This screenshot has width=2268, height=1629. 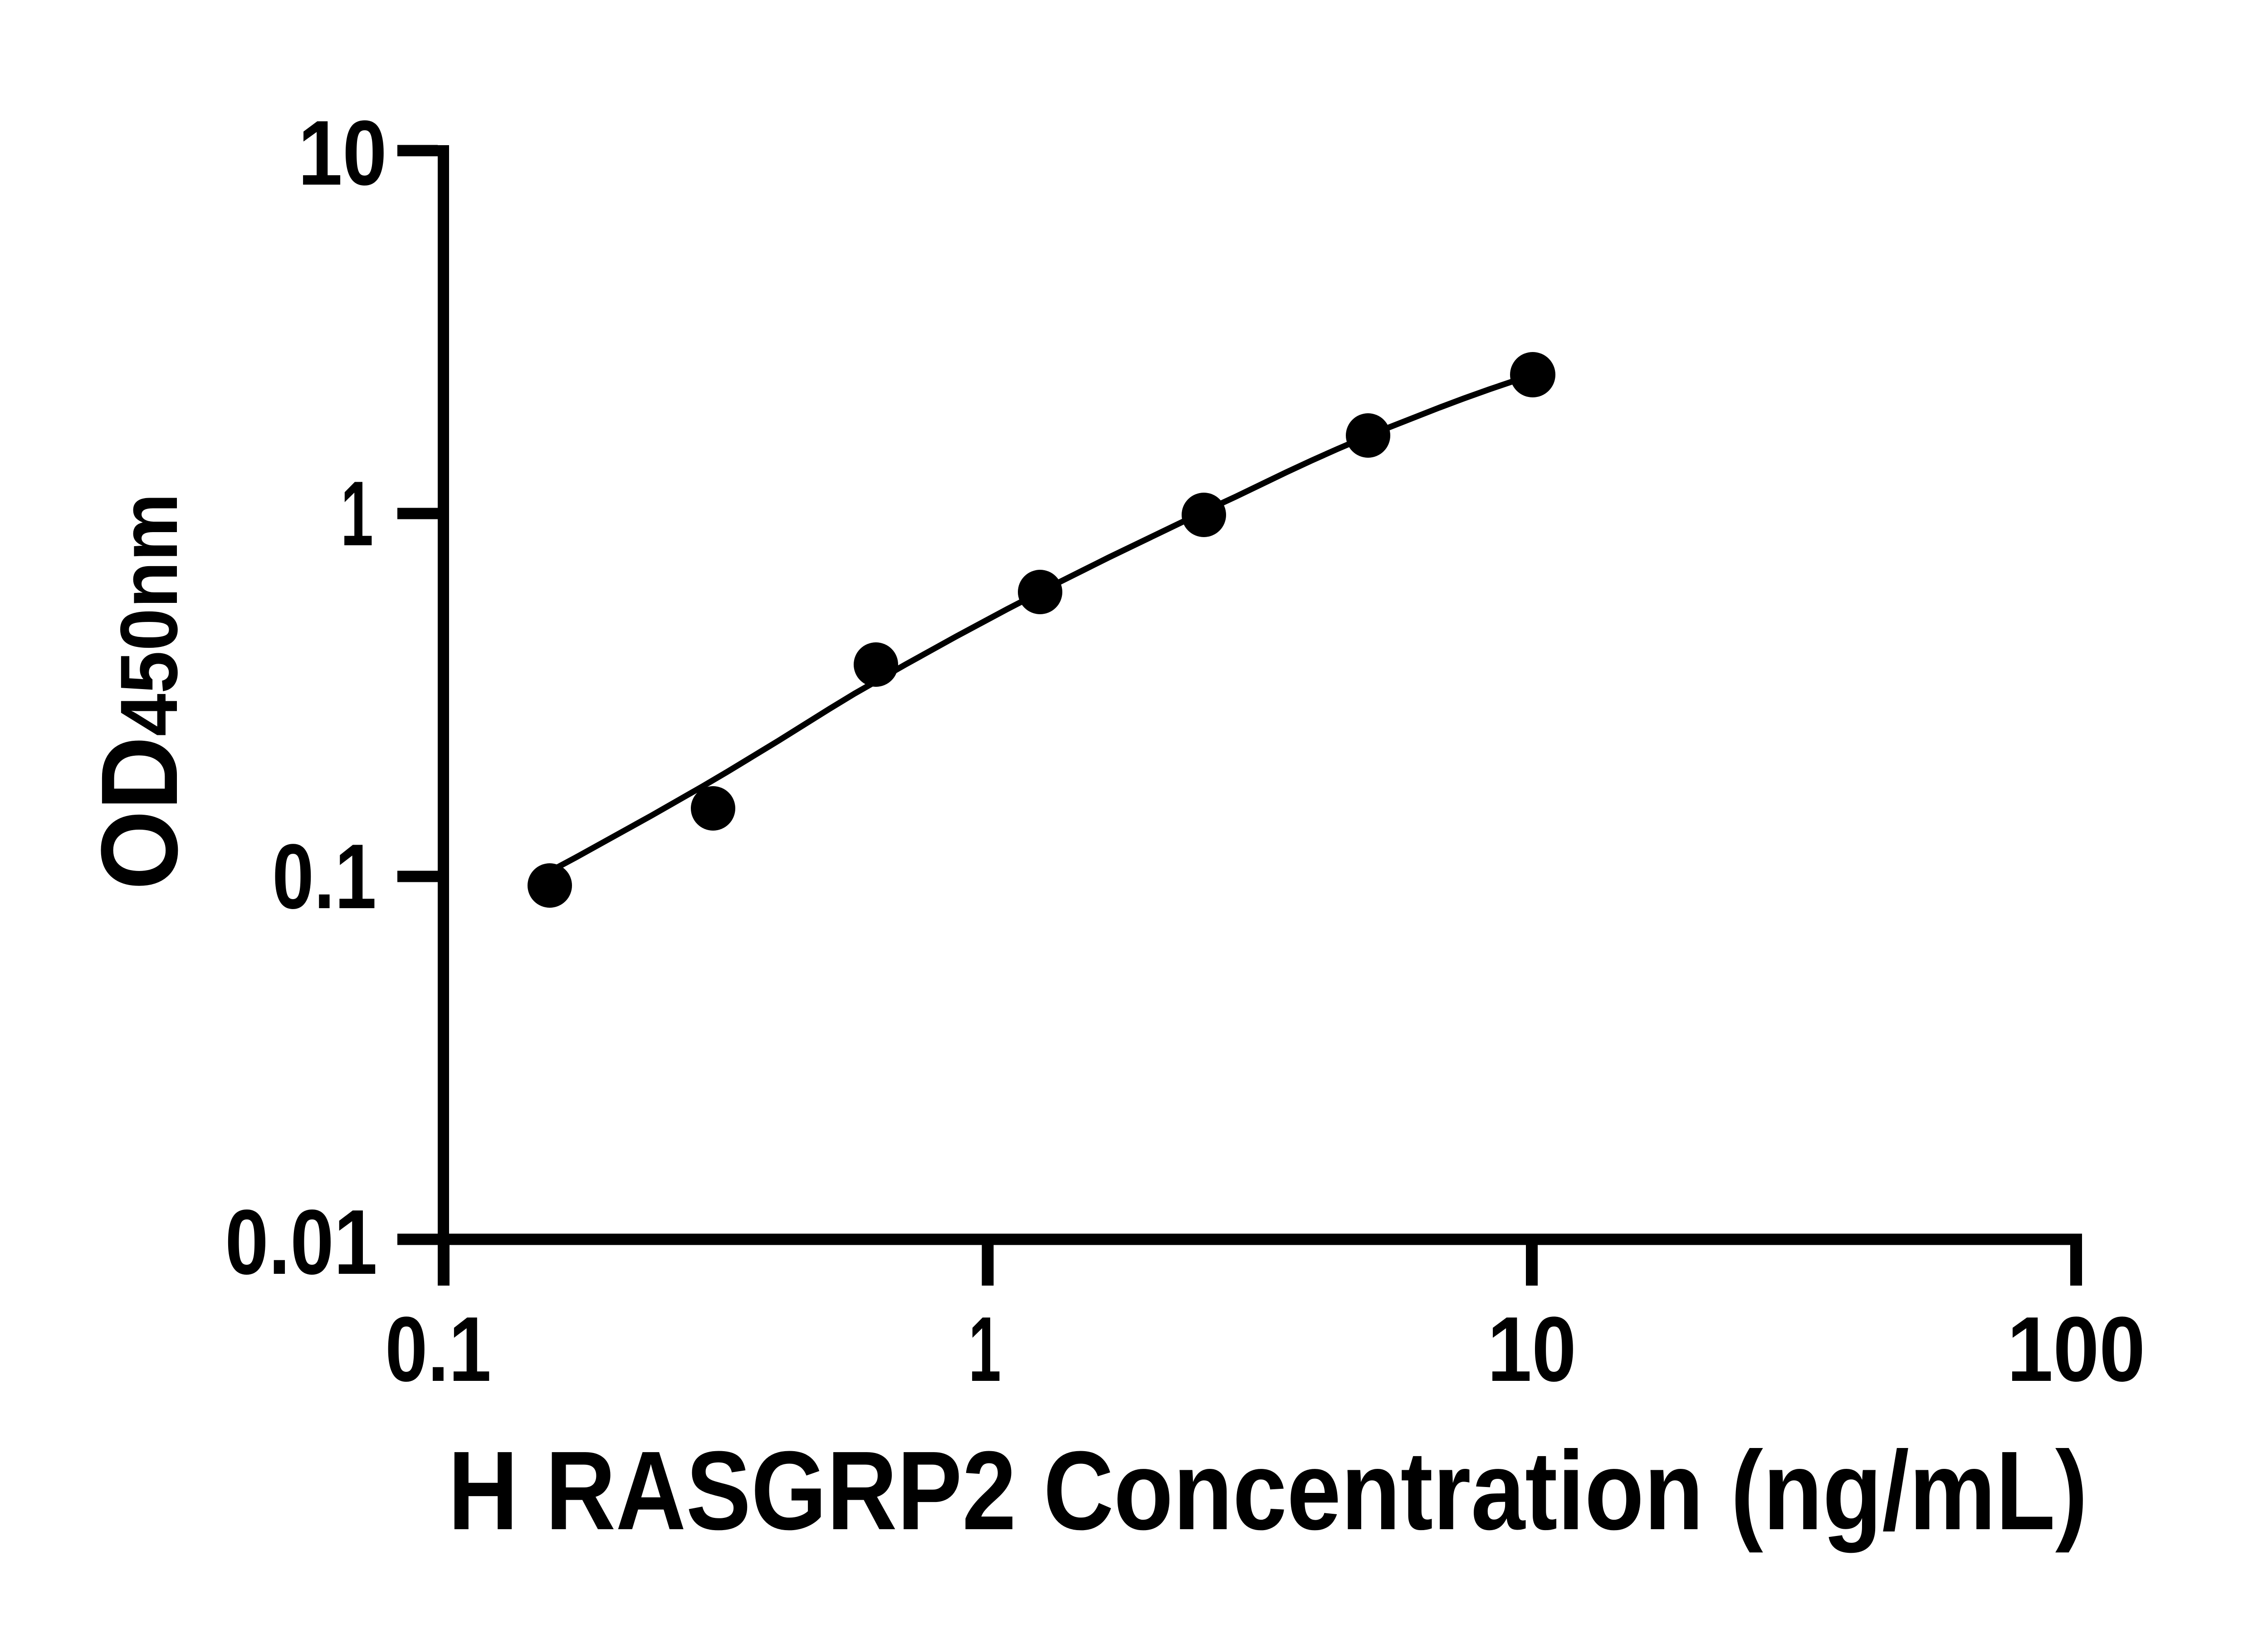 What do you see at coordinates (2076, 1349) in the screenshot?
I see `svg-text: 100` at bounding box center [2076, 1349].